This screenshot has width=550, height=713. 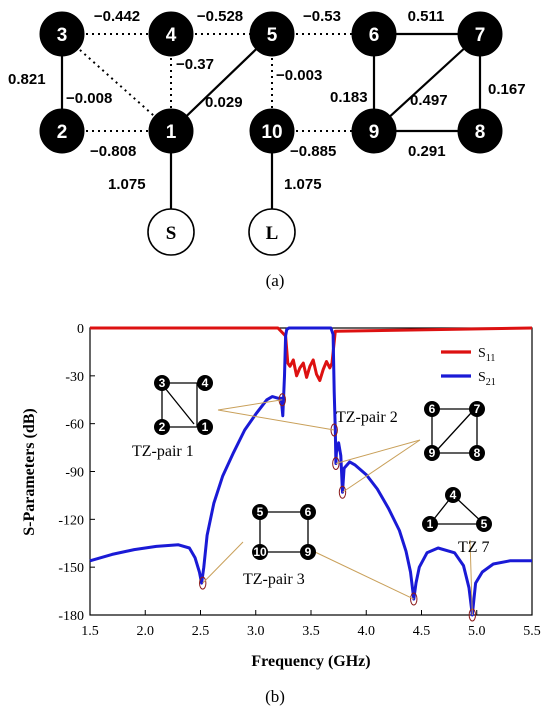 I want to click on node-6-label: 6, so click(x=374, y=35).